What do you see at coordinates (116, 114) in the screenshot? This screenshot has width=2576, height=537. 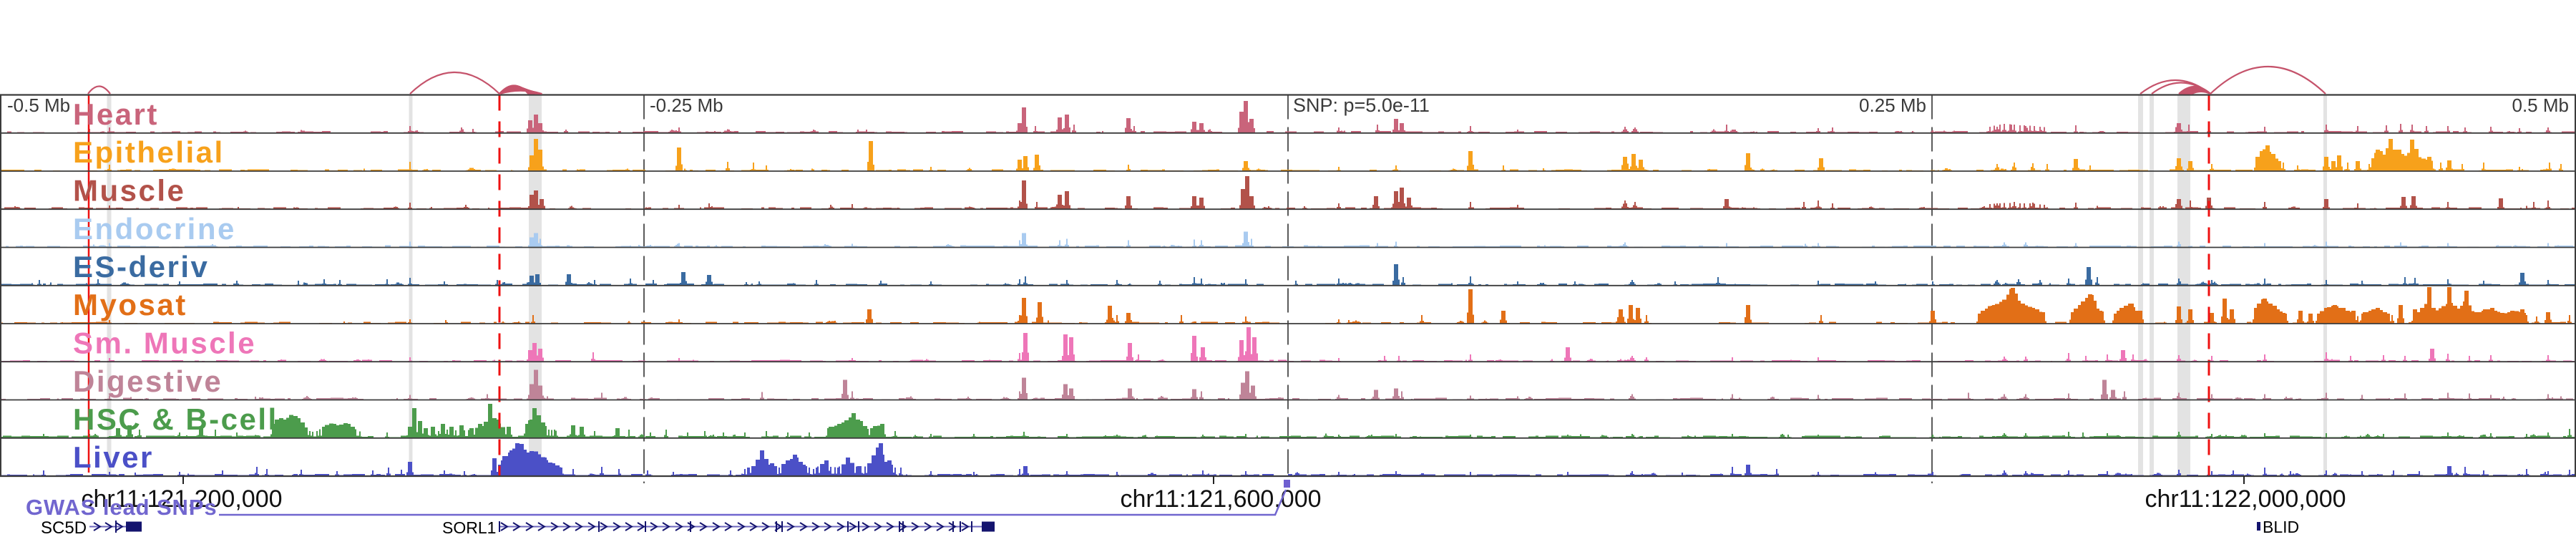 I see `svg-text: Heart` at bounding box center [116, 114].